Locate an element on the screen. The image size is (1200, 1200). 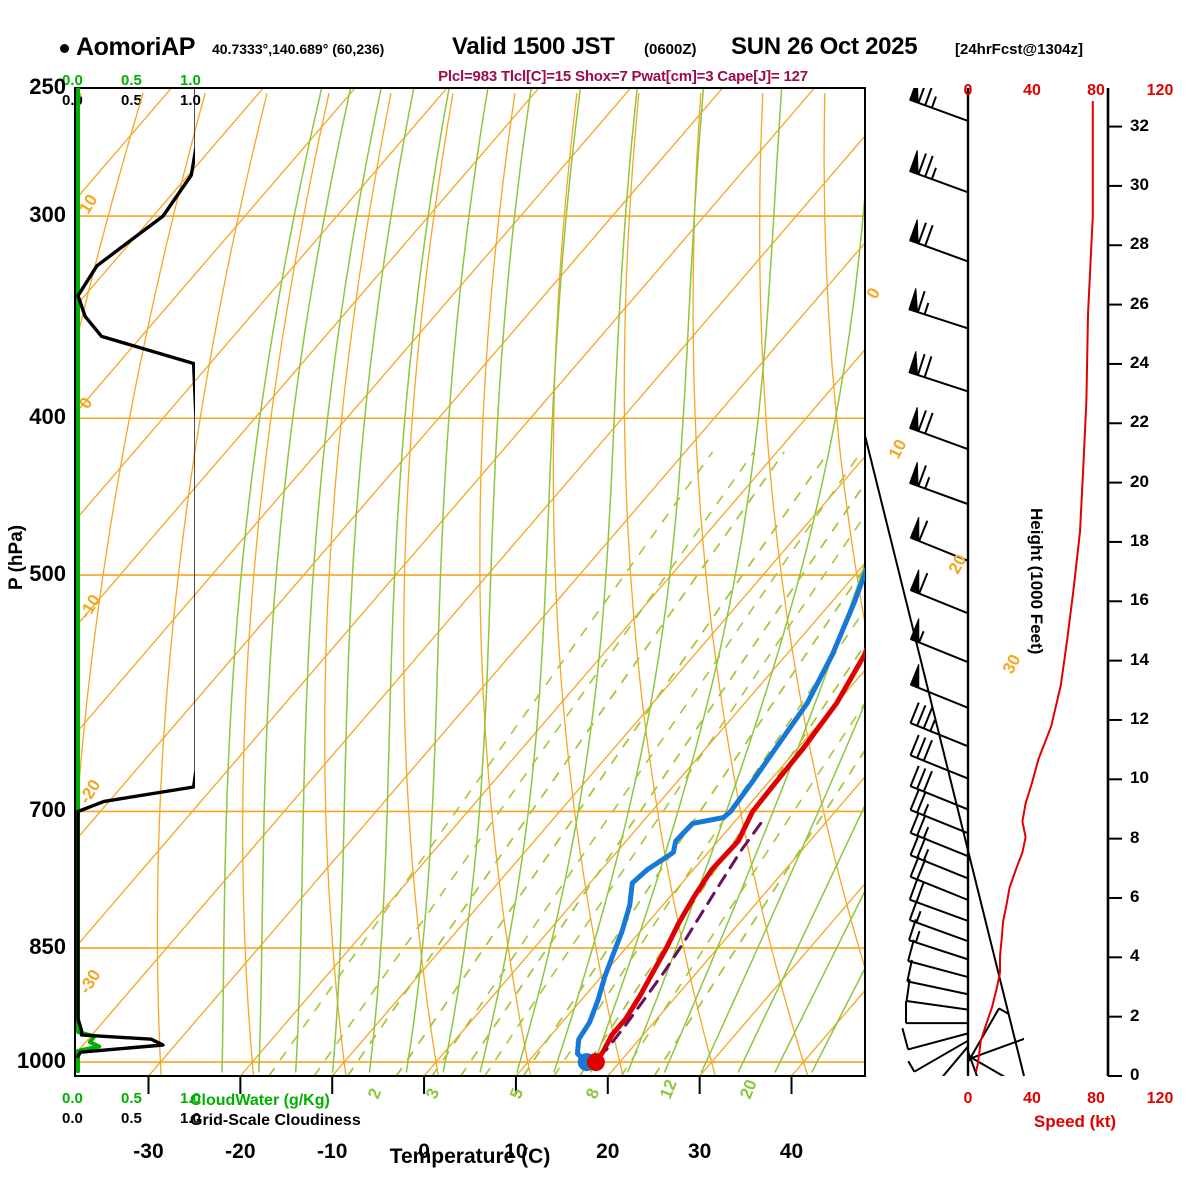
height-tick-8: 8 is located at coordinates (1135, 837).